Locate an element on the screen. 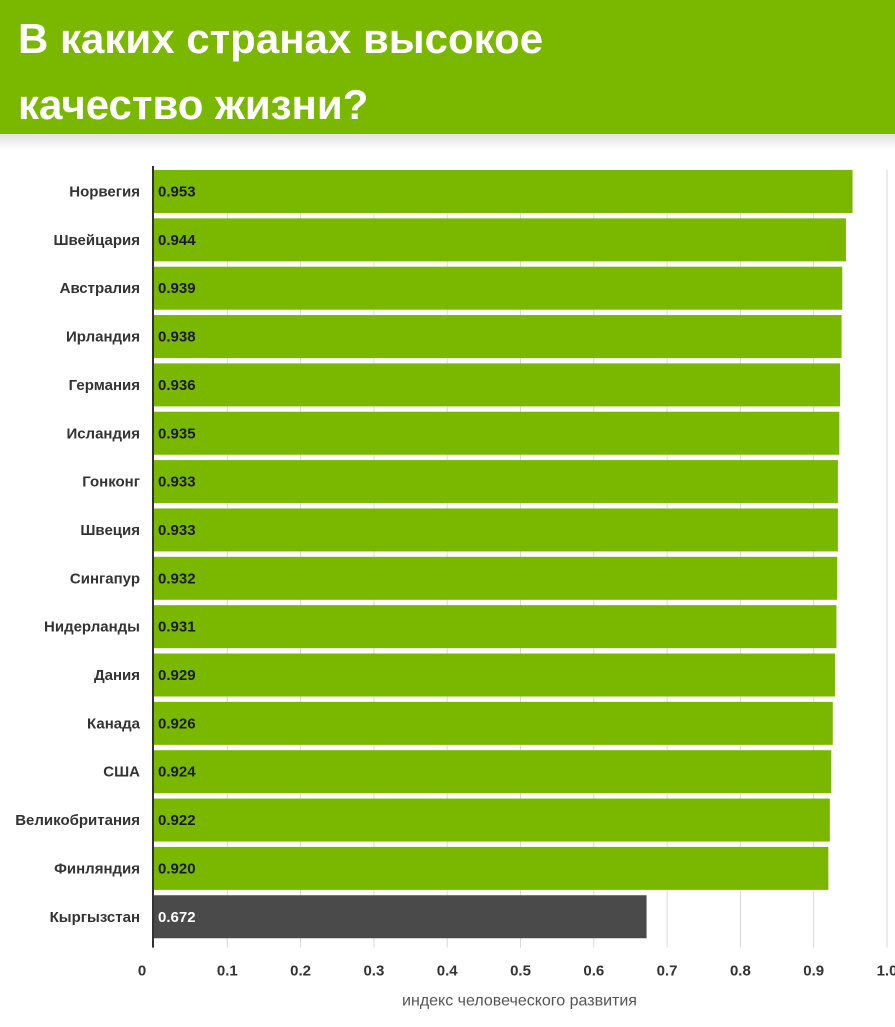  value-label: 0.929 is located at coordinates (177, 675).